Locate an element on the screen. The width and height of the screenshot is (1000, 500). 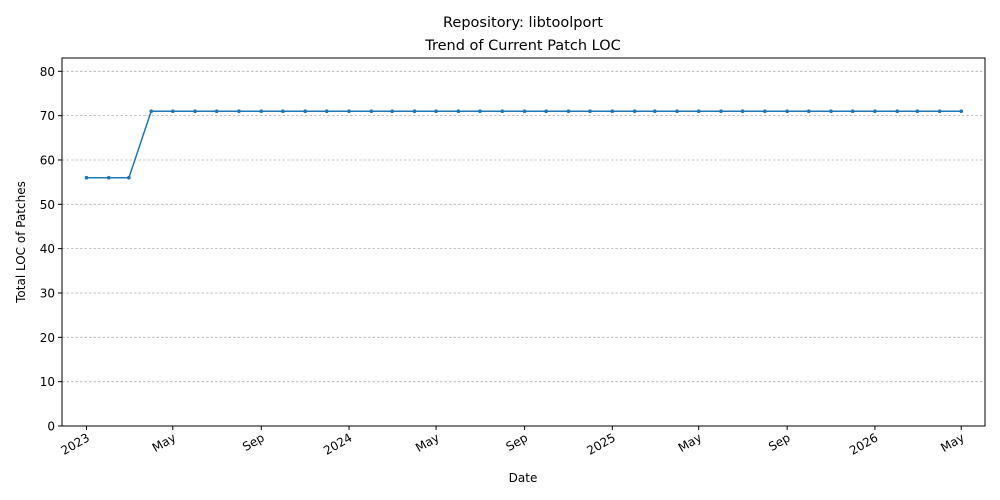
y-axis: 0 10 20 30 40 50 60 70 80 is located at coordinates (51, 249).